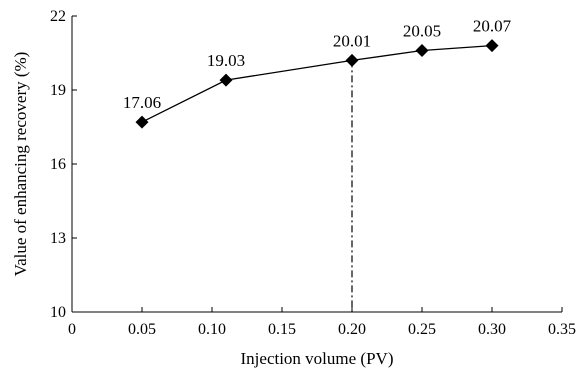  What do you see at coordinates (58, 164) in the screenshot?
I see `y-tick-label: 16` at bounding box center [58, 164].